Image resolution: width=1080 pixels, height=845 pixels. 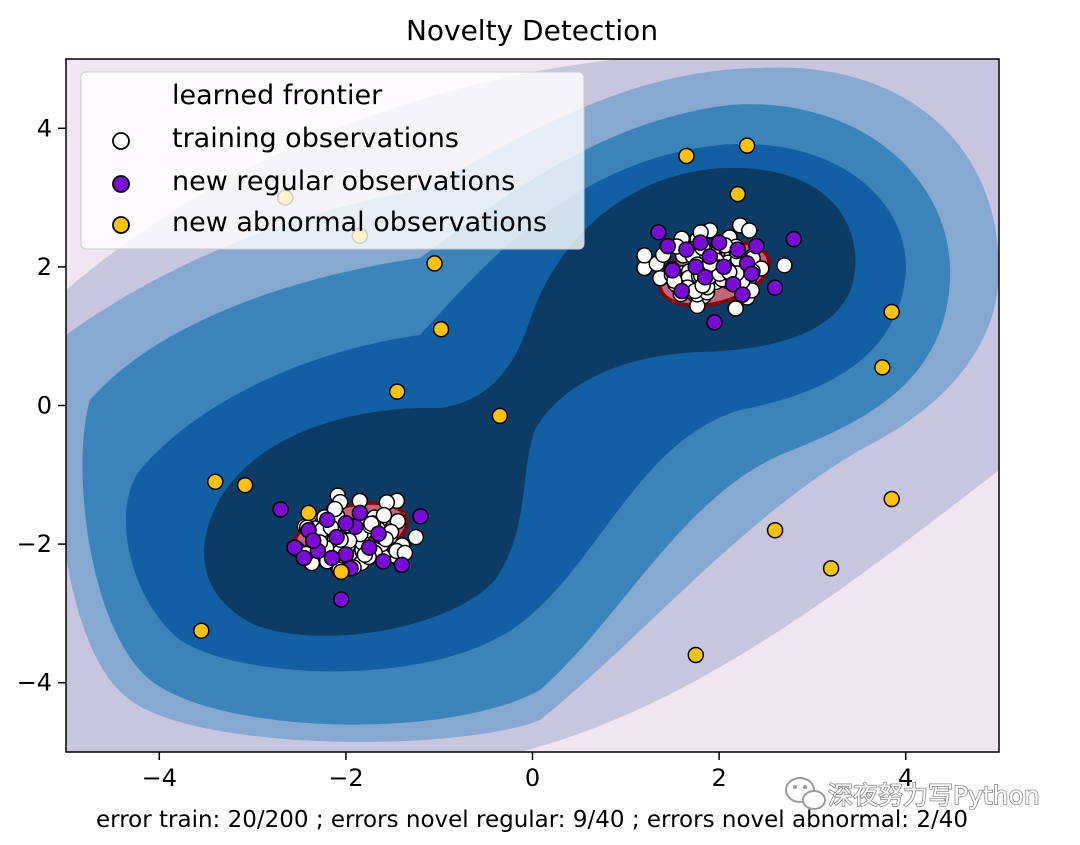 I want to click on legend-label-regular: new regular observations, so click(x=343, y=181).